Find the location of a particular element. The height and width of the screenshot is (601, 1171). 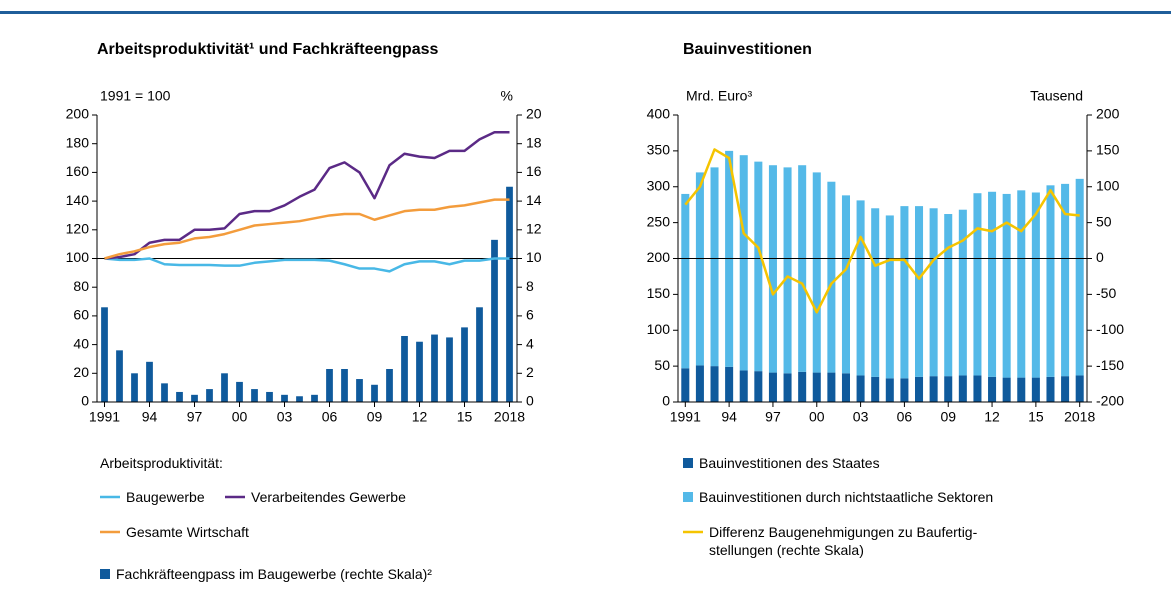

x-tick-label: 00 is located at coordinates (817, 417).